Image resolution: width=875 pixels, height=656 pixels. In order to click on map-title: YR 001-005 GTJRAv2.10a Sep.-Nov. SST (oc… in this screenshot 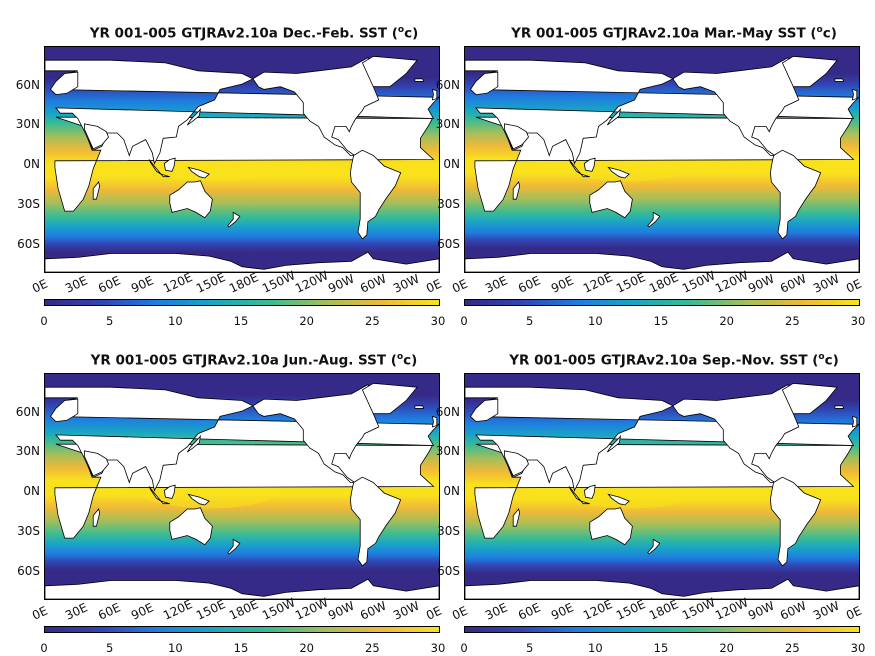, I will do `click(669, 360)`.